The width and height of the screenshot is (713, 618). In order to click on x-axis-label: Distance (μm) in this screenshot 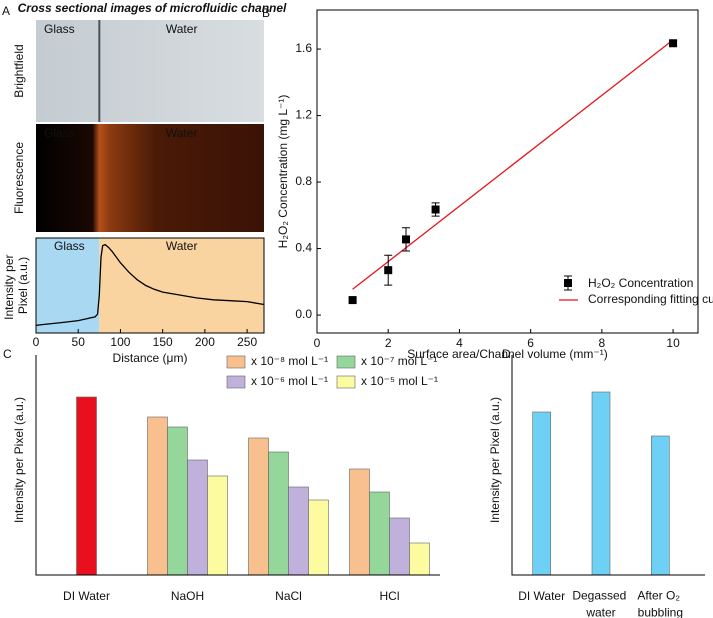, I will do `click(150, 358)`.